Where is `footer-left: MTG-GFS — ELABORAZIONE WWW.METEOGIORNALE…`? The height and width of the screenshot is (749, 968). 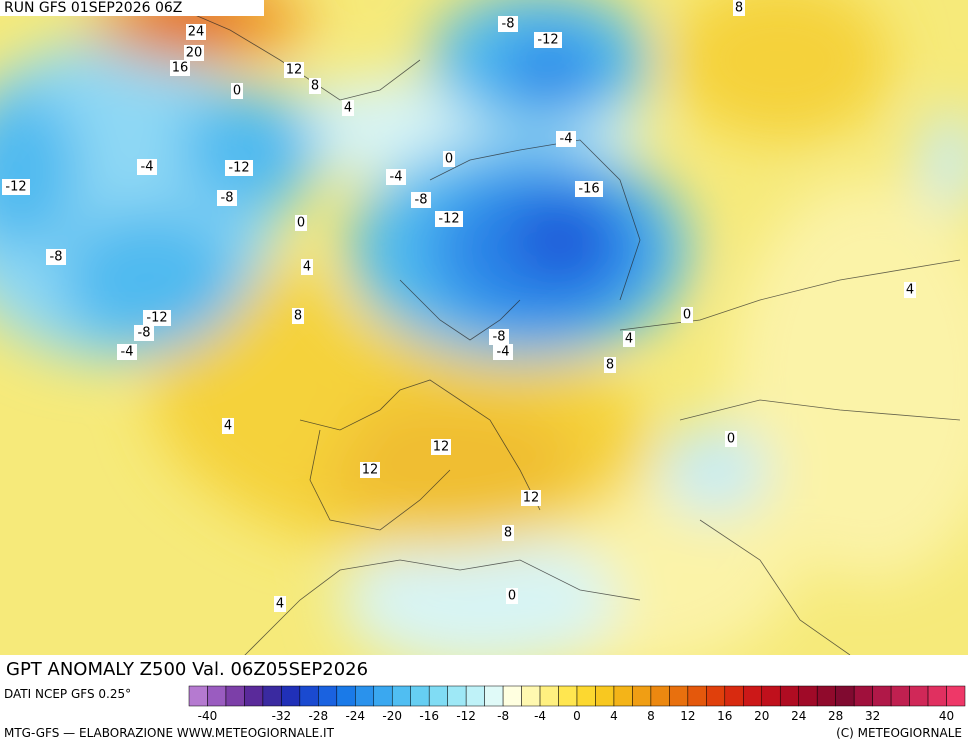 footer-left: MTG-GFS — ELABORAZIONE WWW.METEOGIORNALE… is located at coordinates (169, 733).